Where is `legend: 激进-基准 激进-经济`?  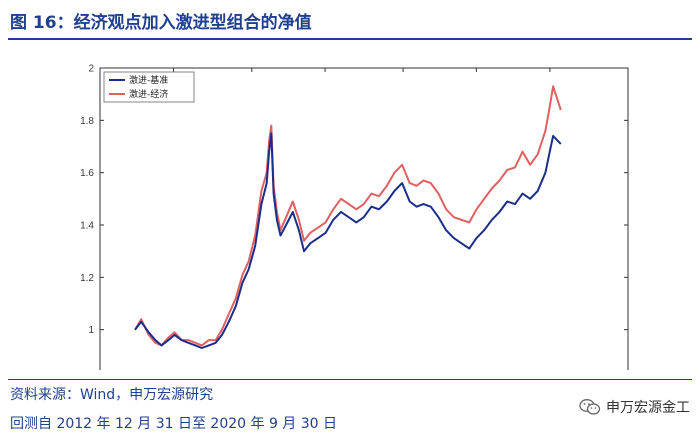
legend: 激进-基准 激进-经济 is located at coordinates (149, 87).